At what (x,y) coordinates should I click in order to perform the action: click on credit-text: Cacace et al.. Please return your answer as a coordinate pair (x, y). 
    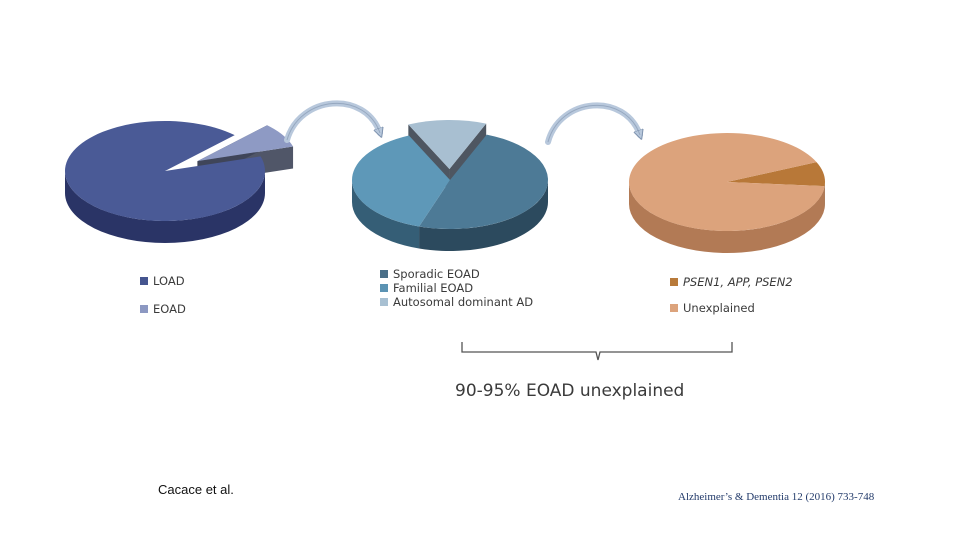
    Looking at the image, I should click on (196, 489).